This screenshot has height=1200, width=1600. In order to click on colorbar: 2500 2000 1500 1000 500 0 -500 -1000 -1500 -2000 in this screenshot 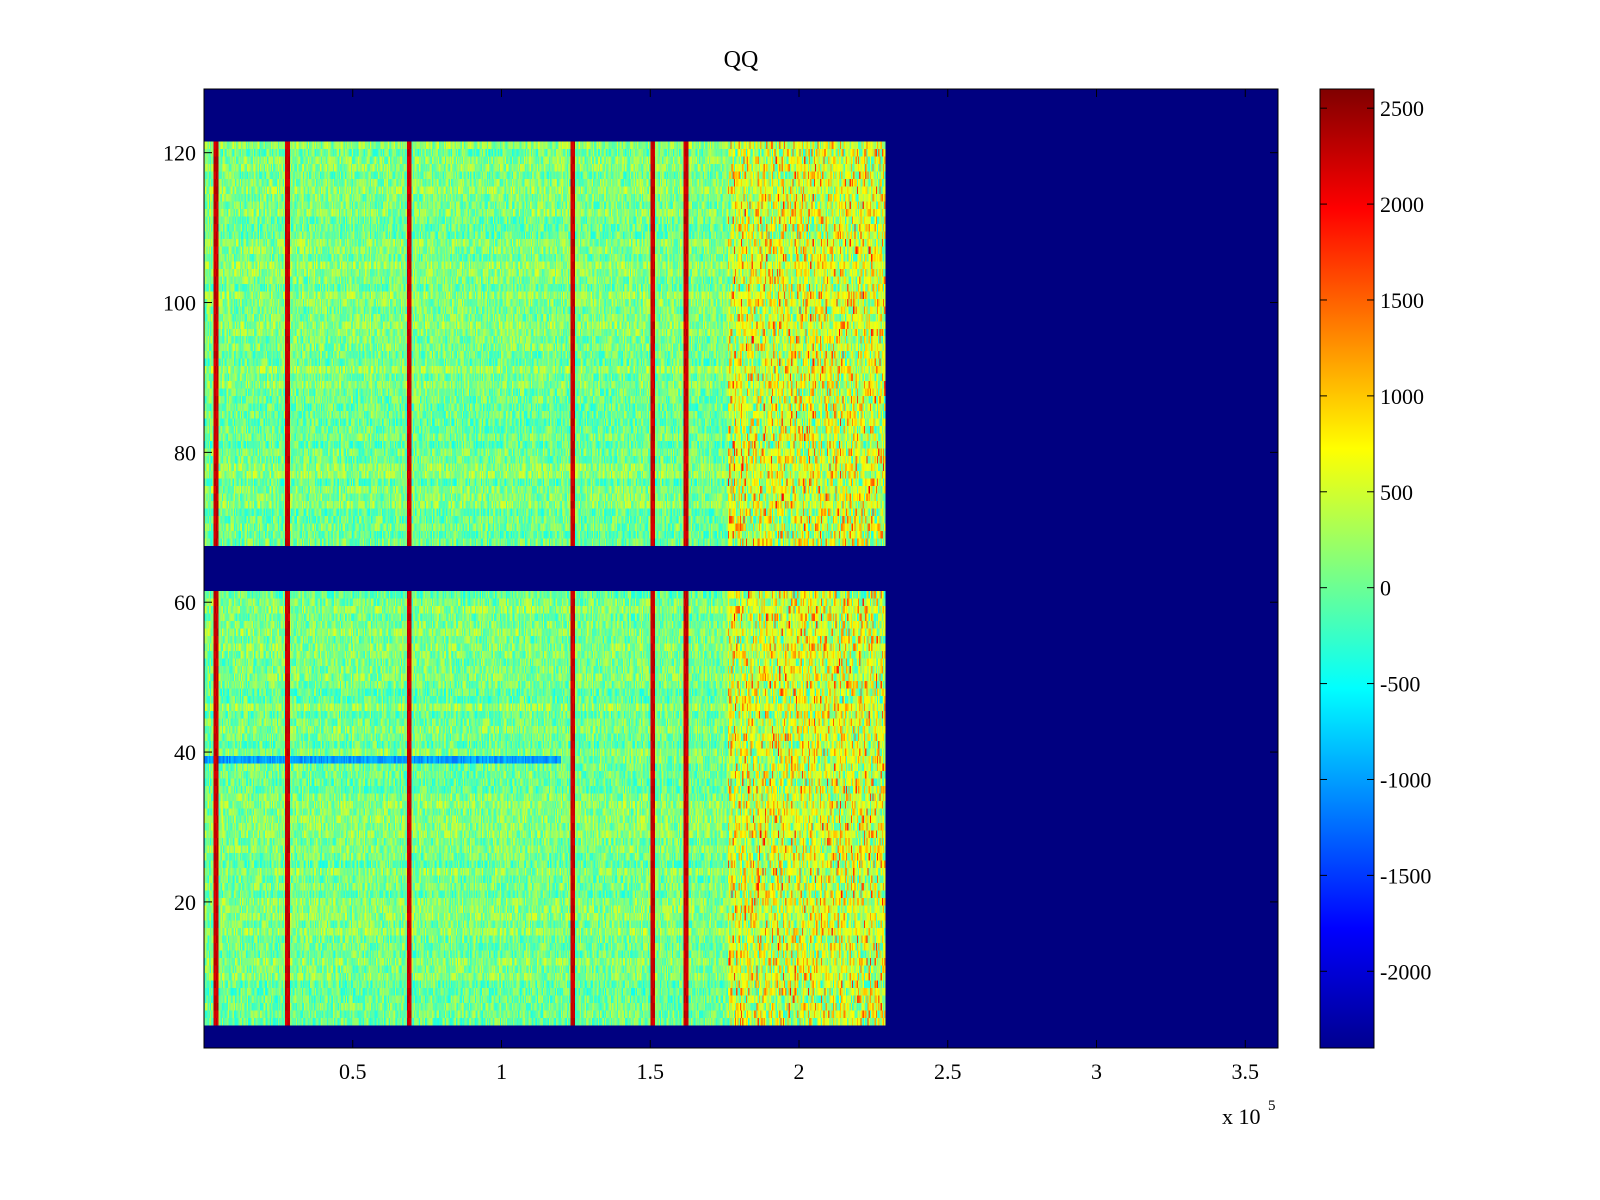, I will do `click(1375, 568)`.